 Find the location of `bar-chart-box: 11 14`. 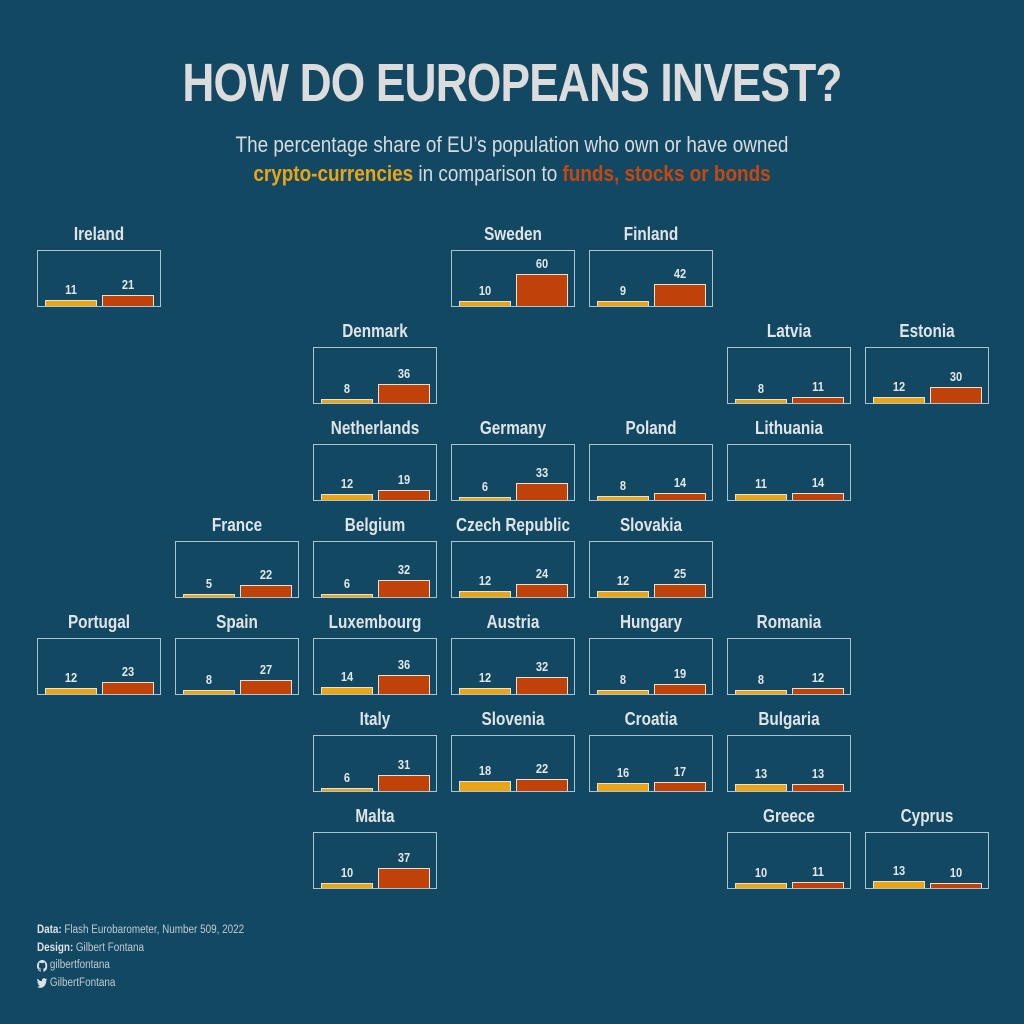

bar-chart-box: 11 14 is located at coordinates (789, 472).